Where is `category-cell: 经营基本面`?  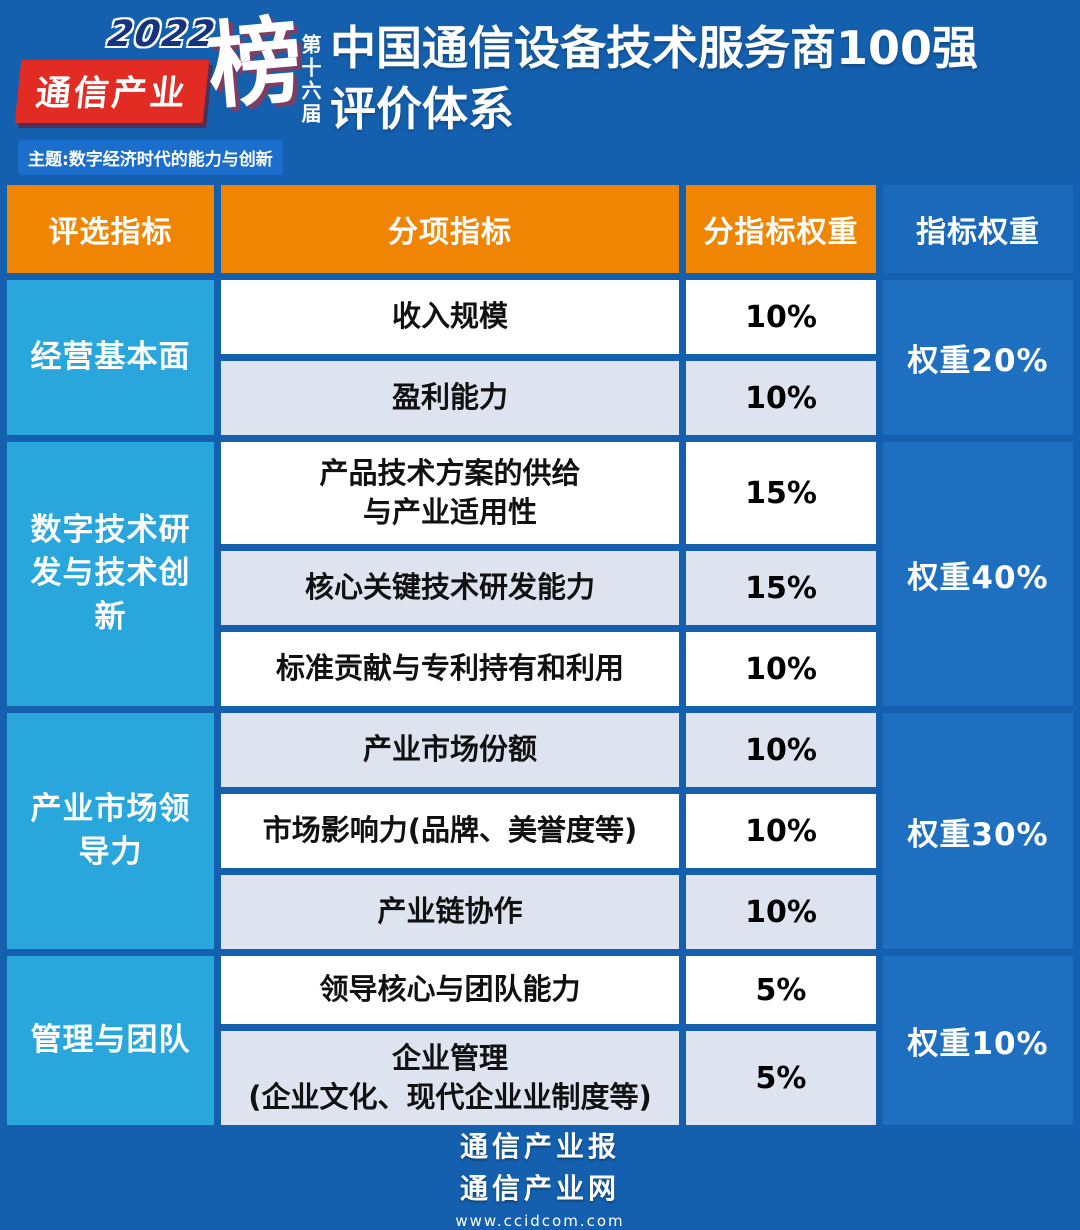
category-cell: 经营基本面 is located at coordinates (110, 357).